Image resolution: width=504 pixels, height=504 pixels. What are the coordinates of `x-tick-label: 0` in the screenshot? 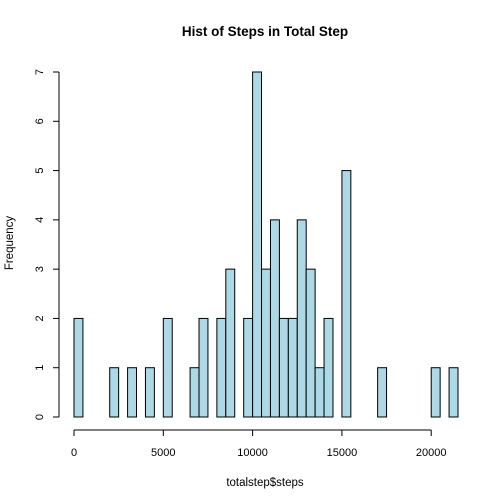 It's located at (74, 453).